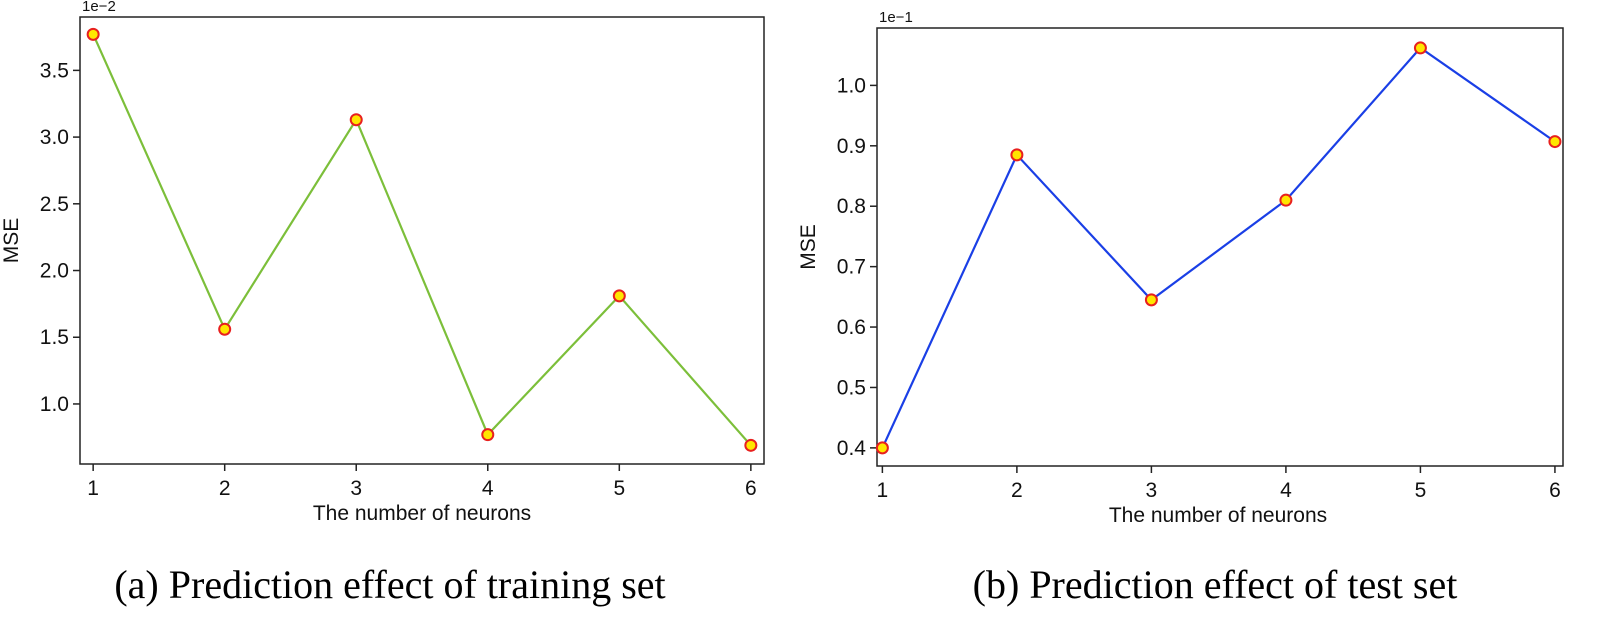 The height and width of the screenshot is (627, 1600). I want to click on y-axis-ticks: 0.4 0.5 0.6 0.7 0.8 0.9 1.0, so click(857, 267).